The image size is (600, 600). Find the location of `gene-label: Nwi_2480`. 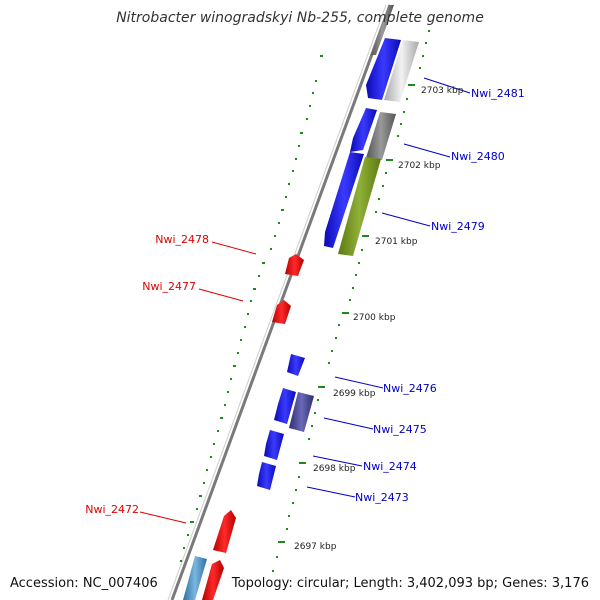

gene-label: Nwi_2480 is located at coordinates (478, 156).